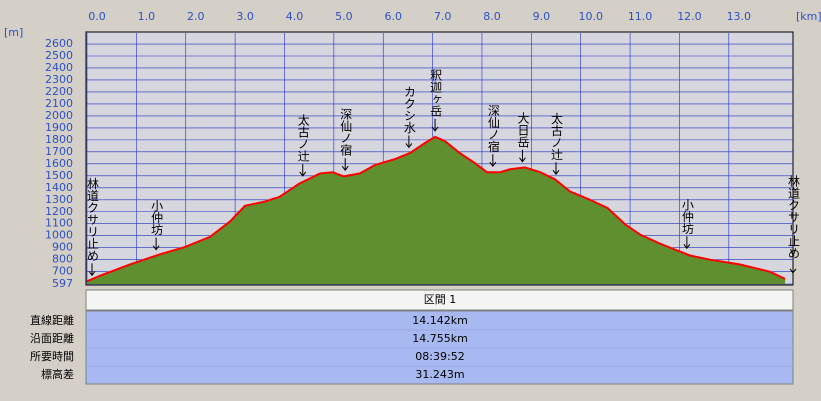  What do you see at coordinates (196, 16) in the screenshot?
I see `x-tick-label: 2.0` at bounding box center [196, 16].